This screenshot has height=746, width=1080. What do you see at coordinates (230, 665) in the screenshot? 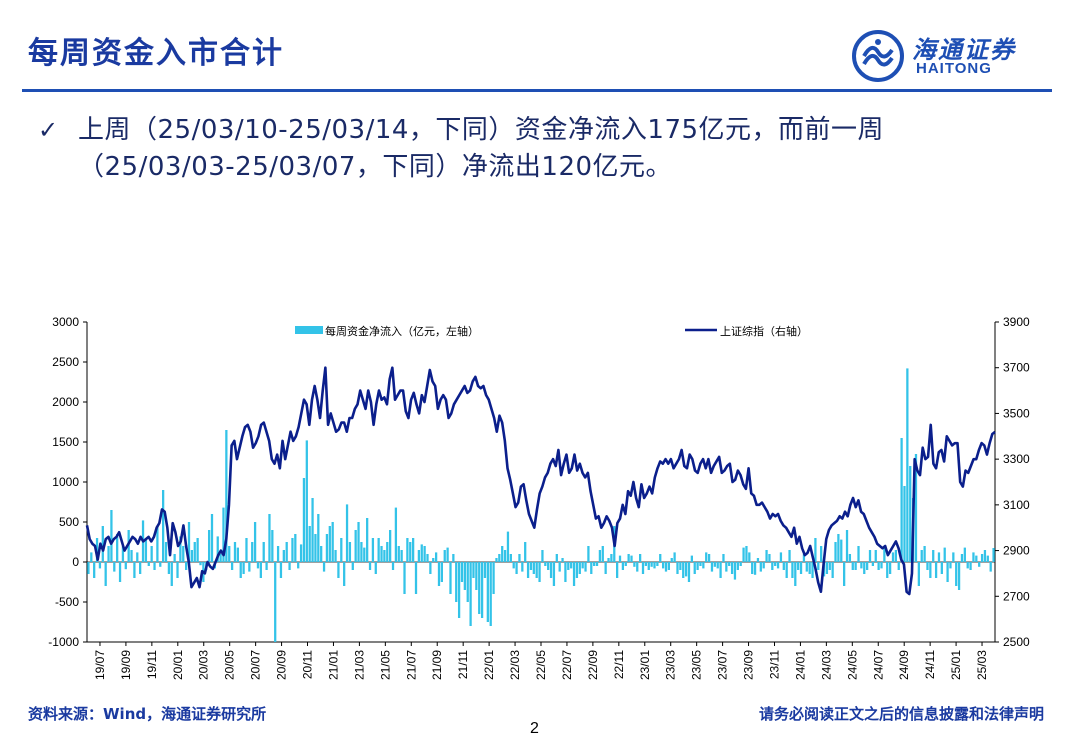
I see `x-tick-label: 20/05` at bounding box center [230, 665].